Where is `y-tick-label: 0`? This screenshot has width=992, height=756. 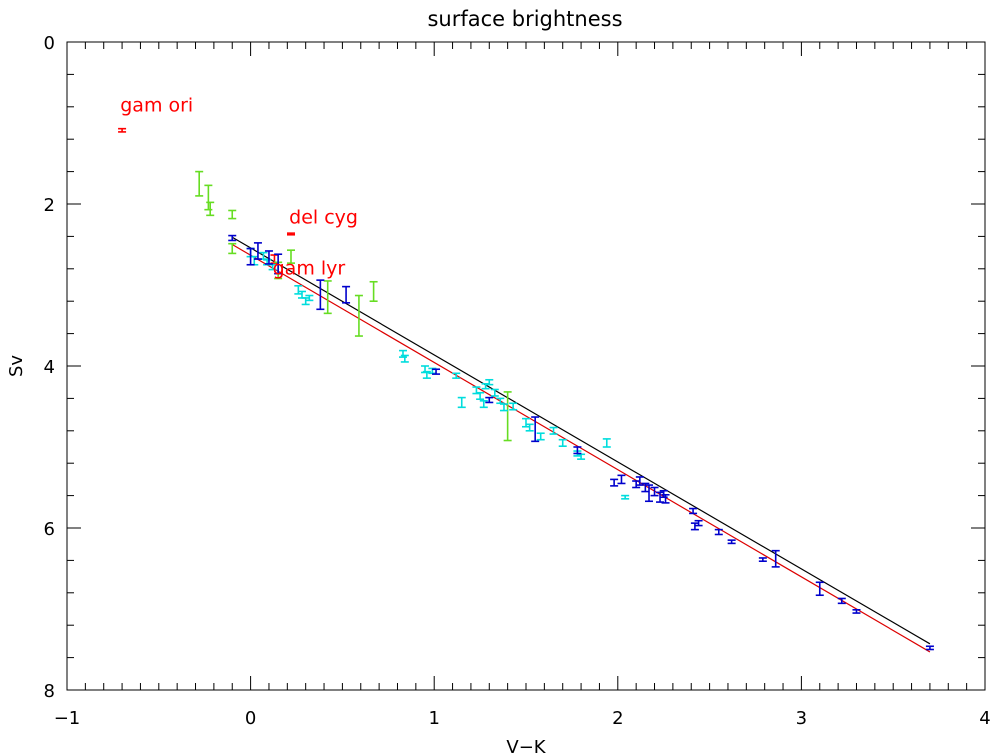 y-tick-label: 0 is located at coordinates (49, 43).